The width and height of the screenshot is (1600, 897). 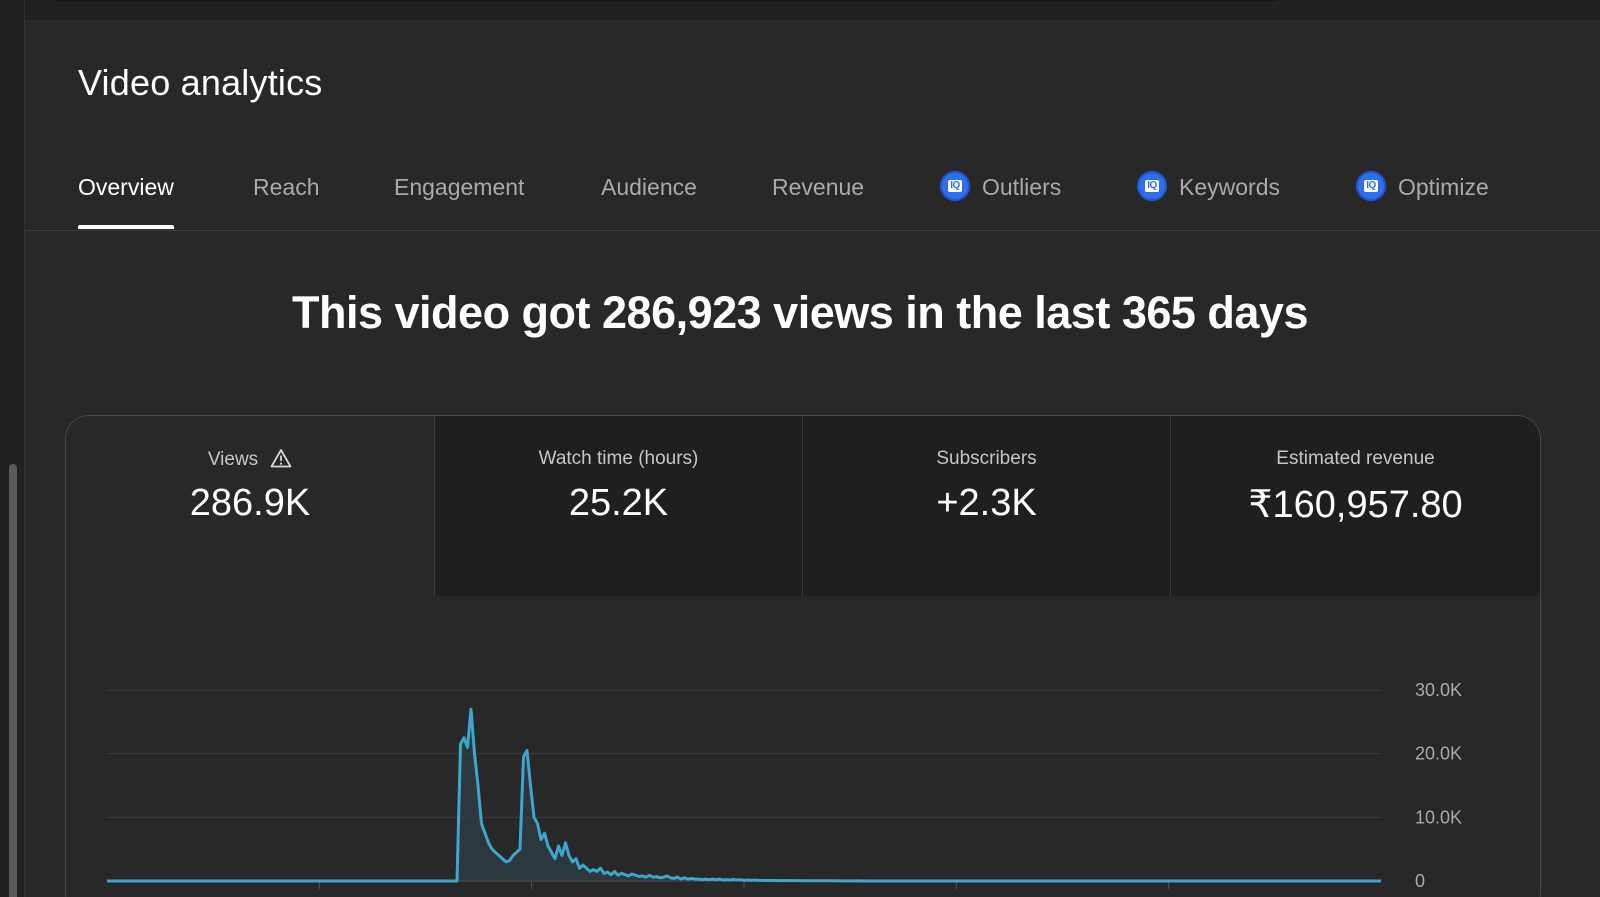 I want to click on scrollbar-thumb, so click(x=13, y=680).